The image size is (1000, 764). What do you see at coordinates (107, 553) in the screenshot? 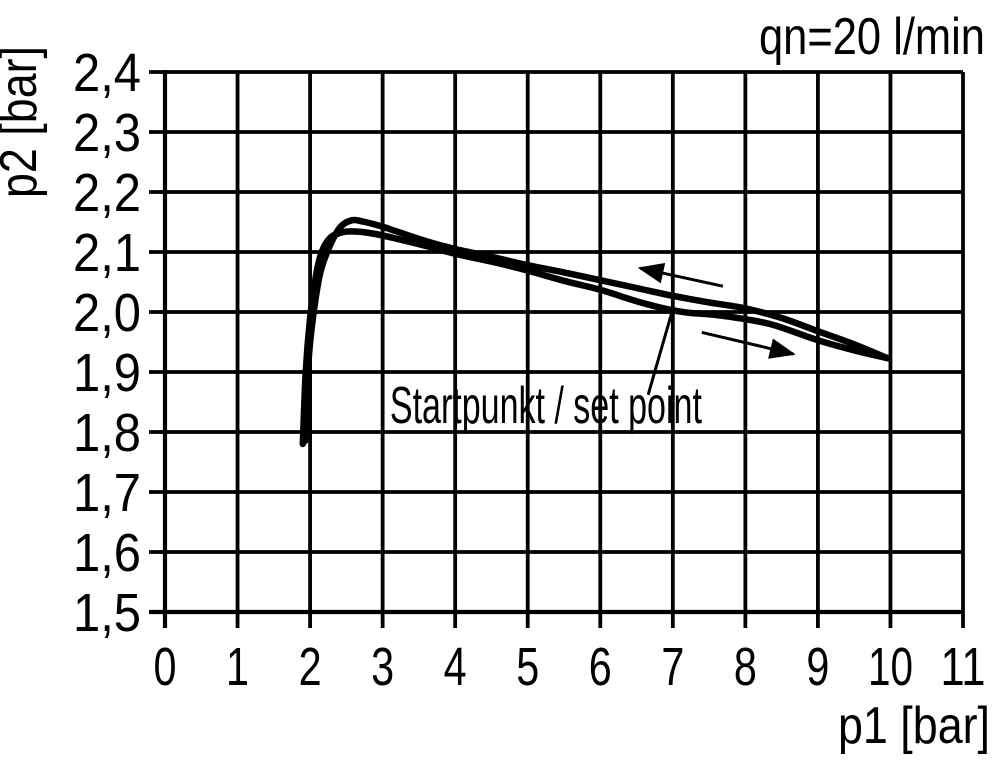
I see `y-tick-label-1,6: 1,6` at bounding box center [107, 553].